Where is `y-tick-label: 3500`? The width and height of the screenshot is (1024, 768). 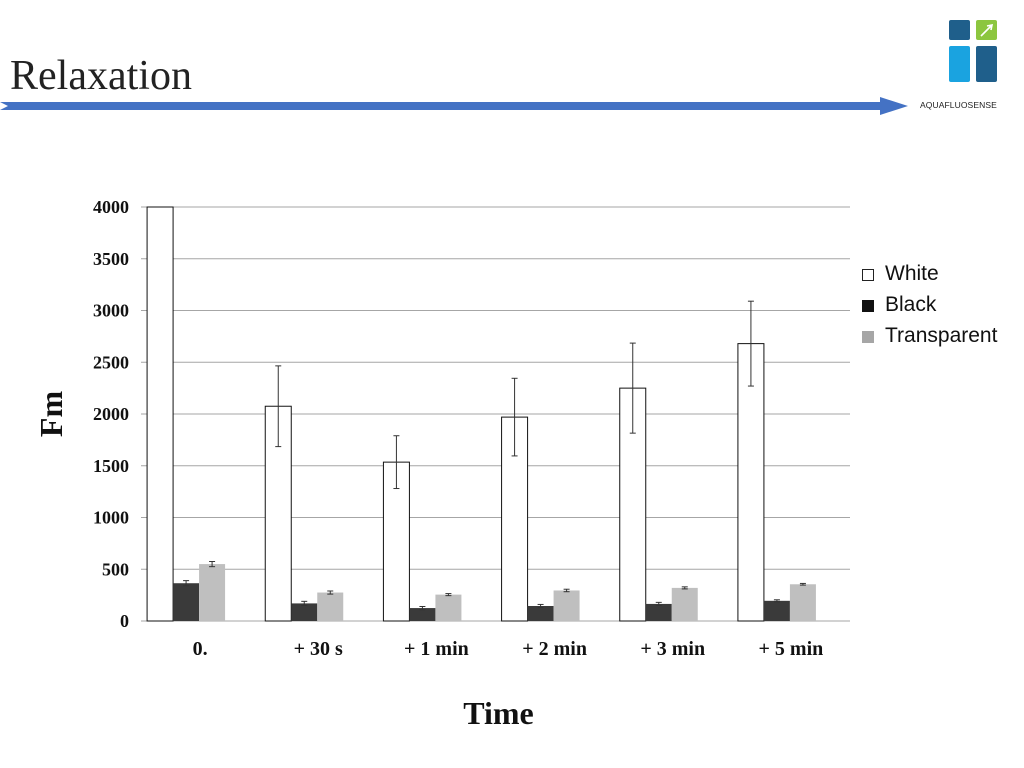 y-tick-label: 3500 is located at coordinates (111, 259).